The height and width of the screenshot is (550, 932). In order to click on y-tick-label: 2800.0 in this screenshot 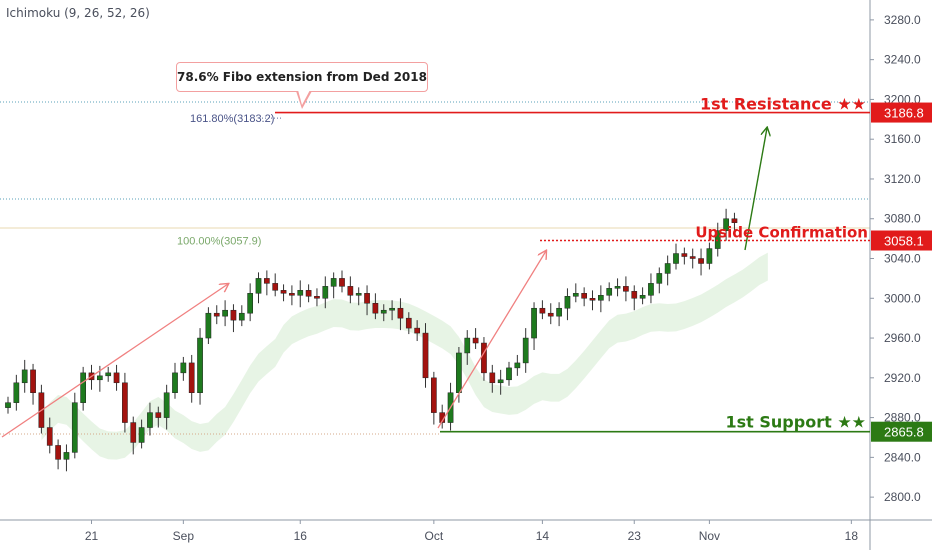, I will do `click(902, 497)`.